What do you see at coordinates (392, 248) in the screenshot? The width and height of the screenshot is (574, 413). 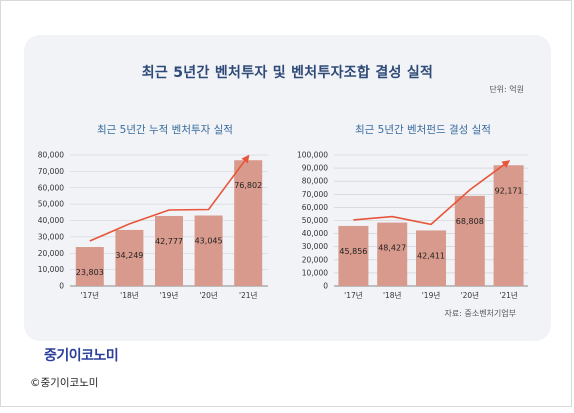 I see `data-label: 48,427` at bounding box center [392, 248].